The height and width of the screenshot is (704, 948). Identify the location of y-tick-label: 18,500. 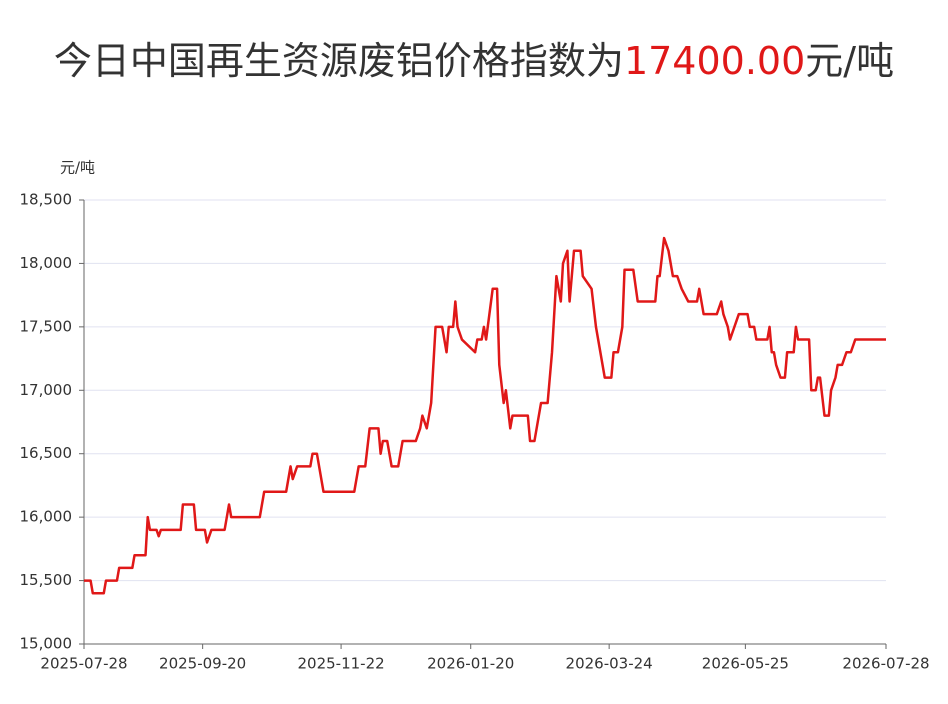
(46, 200).